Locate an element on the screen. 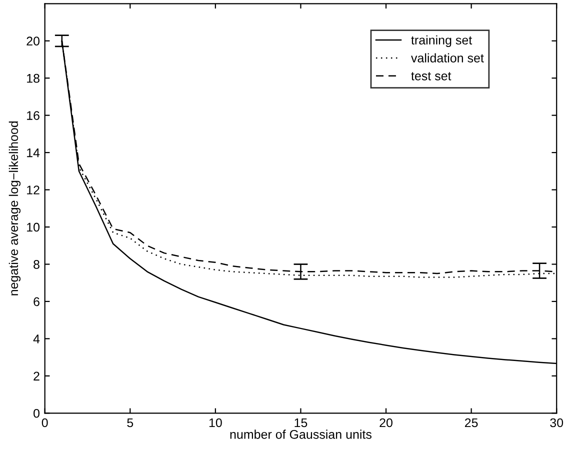 The height and width of the screenshot is (455, 575). legend-label: validation set is located at coordinates (447, 57).